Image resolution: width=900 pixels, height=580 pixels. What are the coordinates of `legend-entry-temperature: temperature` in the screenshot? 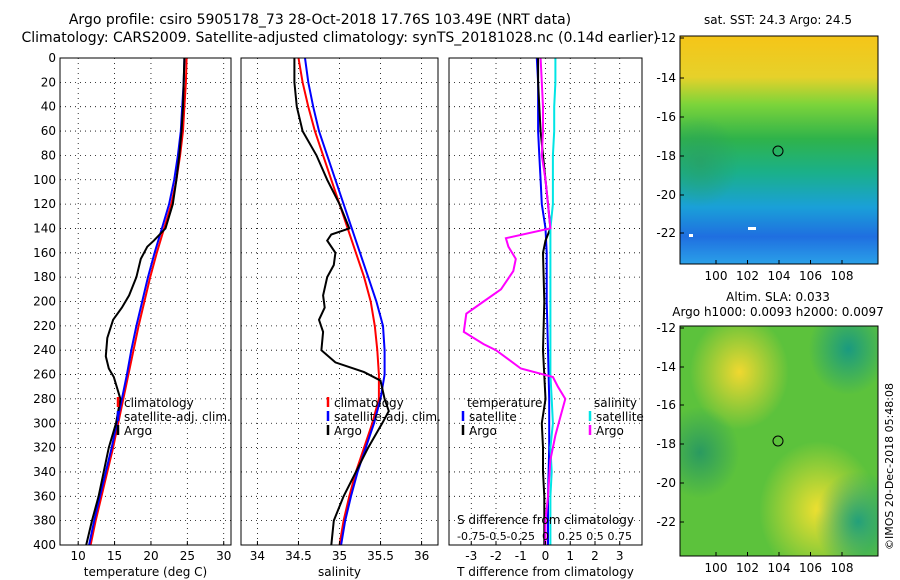 It's located at (504, 403).